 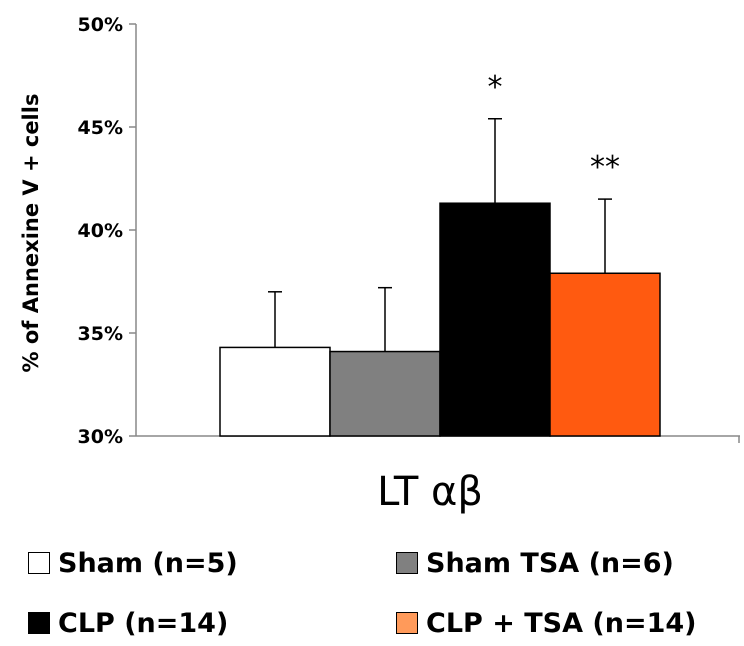 I want to click on legend-label: CLP + TSA (n=14), so click(x=561, y=623).